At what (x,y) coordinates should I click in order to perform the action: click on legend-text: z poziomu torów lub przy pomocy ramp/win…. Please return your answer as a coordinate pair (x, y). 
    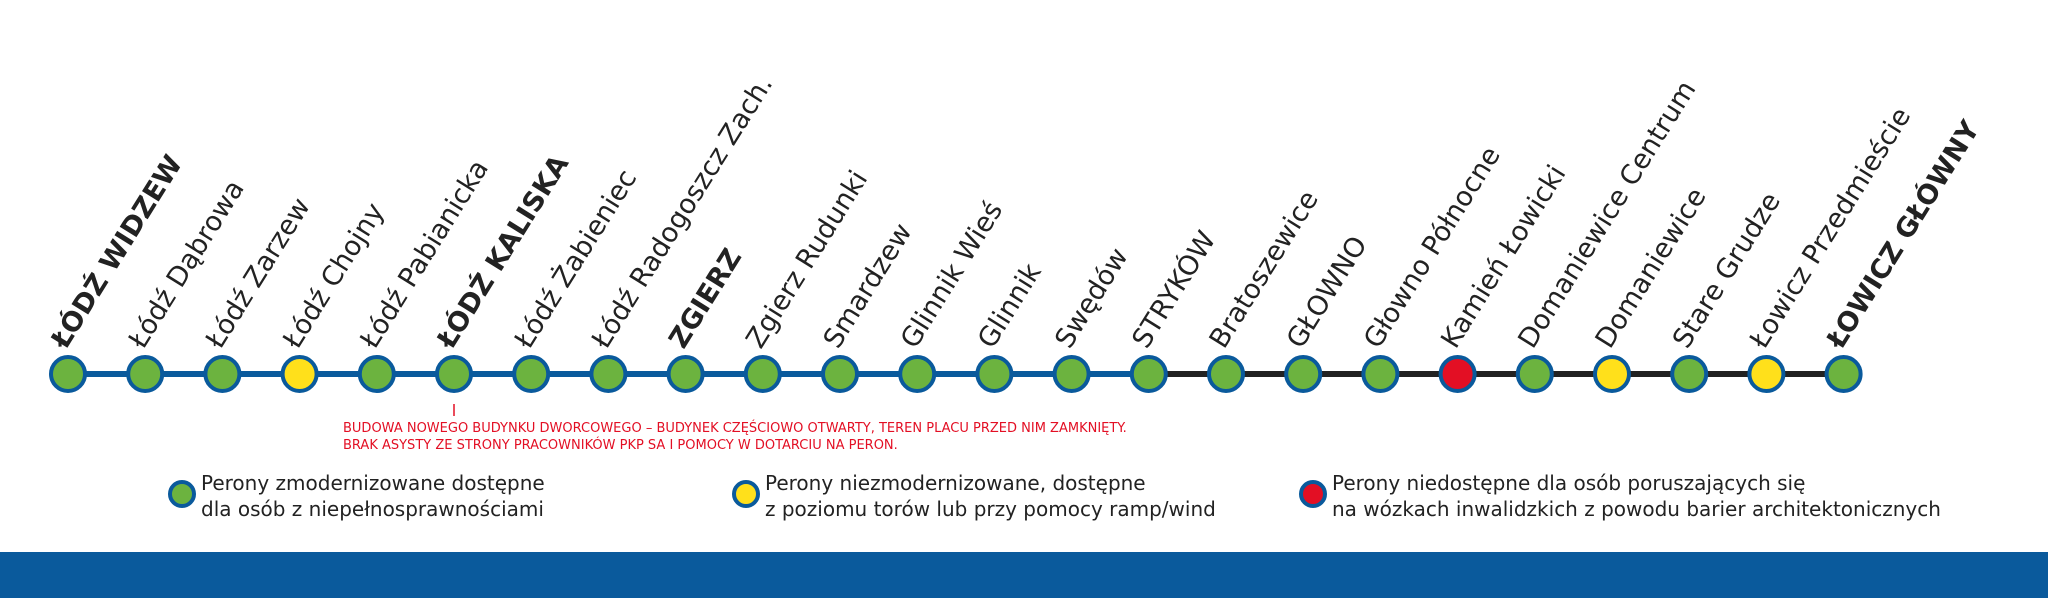
    Looking at the image, I should click on (990, 509).